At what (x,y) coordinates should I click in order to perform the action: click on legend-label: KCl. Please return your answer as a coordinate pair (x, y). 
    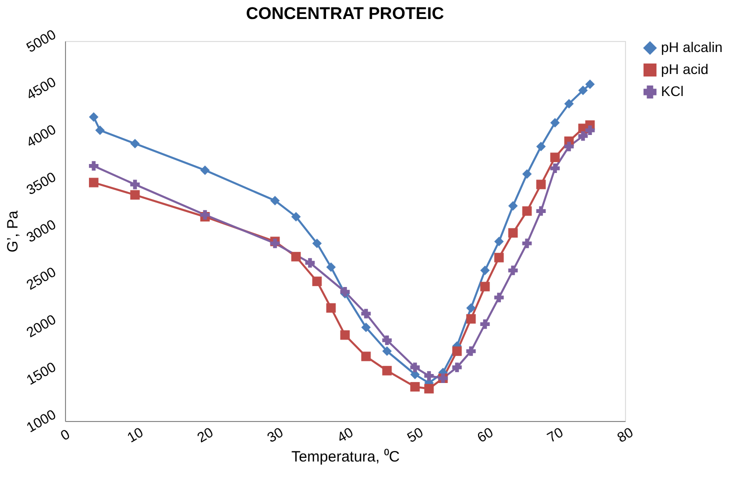
    Looking at the image, I should click on (672, 91).